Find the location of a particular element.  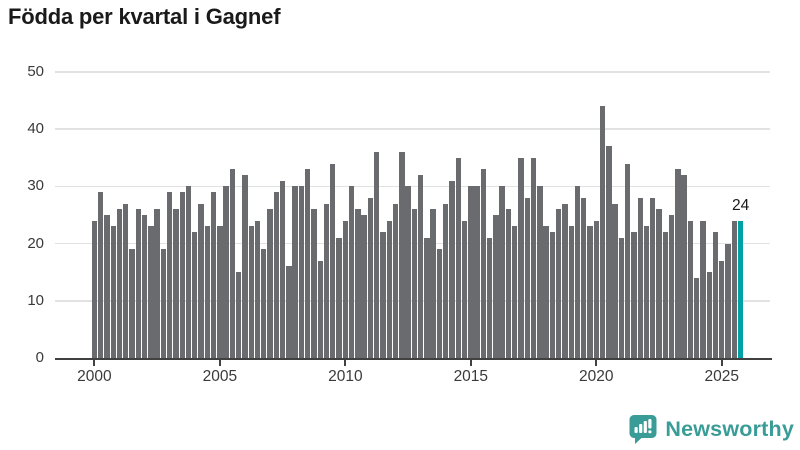

y-tick-label: 0 is located at coordinates (39, 357).